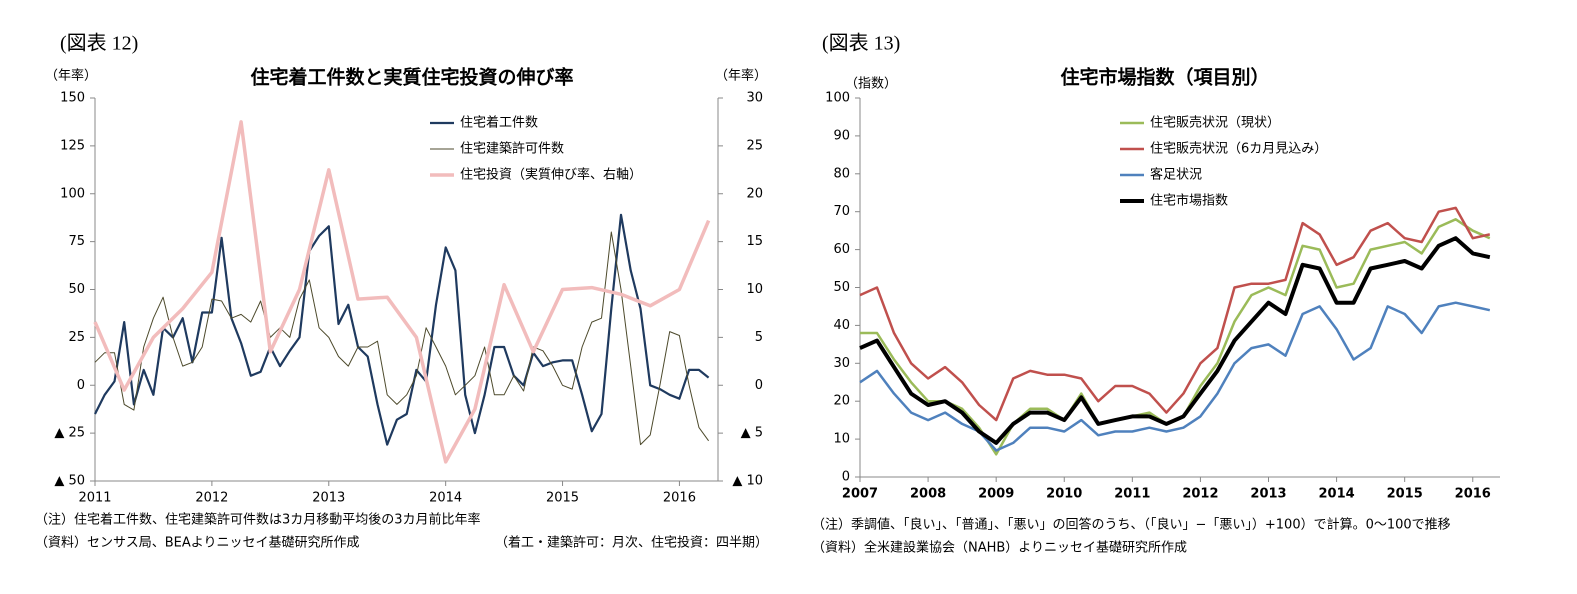 The height and width of the screenshot is (594, 1577). Describe the element at coordinates (551, 175) in the screenshot. I see `legend-label: 住宅投資（実質伸び率、右軸）` at that location.